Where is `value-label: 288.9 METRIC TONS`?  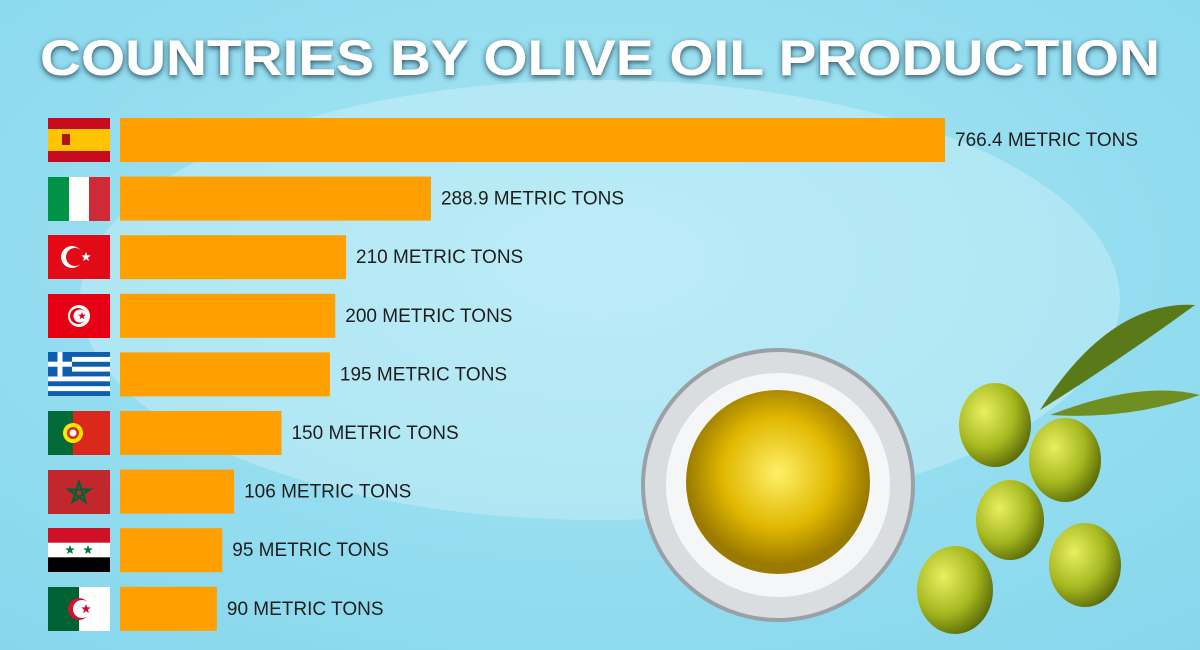
value-label: 288.9 METRIC TONS is located at coordinates (532, 199).